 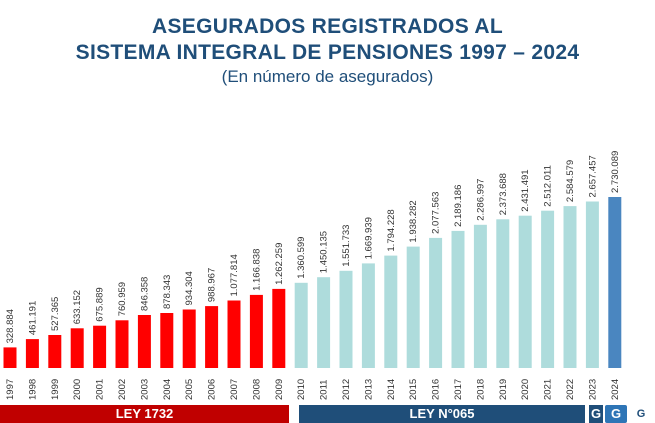 What do you see at coordinates (301, 258) in the screenshot?
I see `value-label-2010: 1.360.599` at bounding box center [301, 258].